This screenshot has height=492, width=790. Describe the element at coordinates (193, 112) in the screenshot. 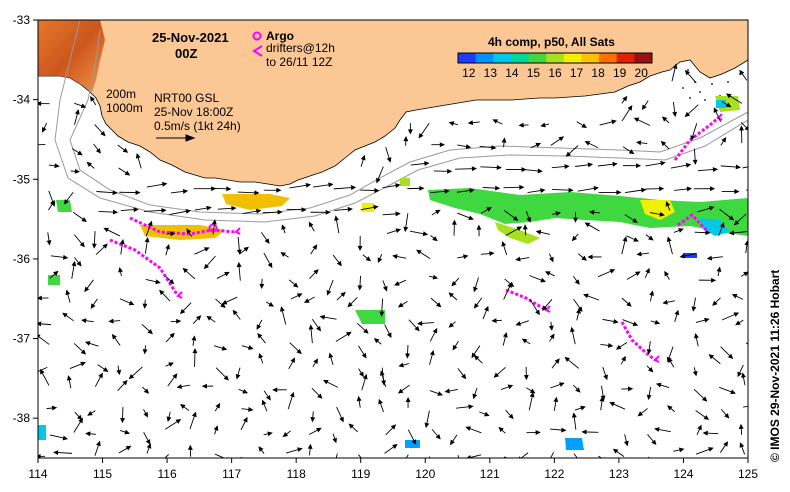

I see `velocity-time-label: 25-Nov 18:00Z` at that location.